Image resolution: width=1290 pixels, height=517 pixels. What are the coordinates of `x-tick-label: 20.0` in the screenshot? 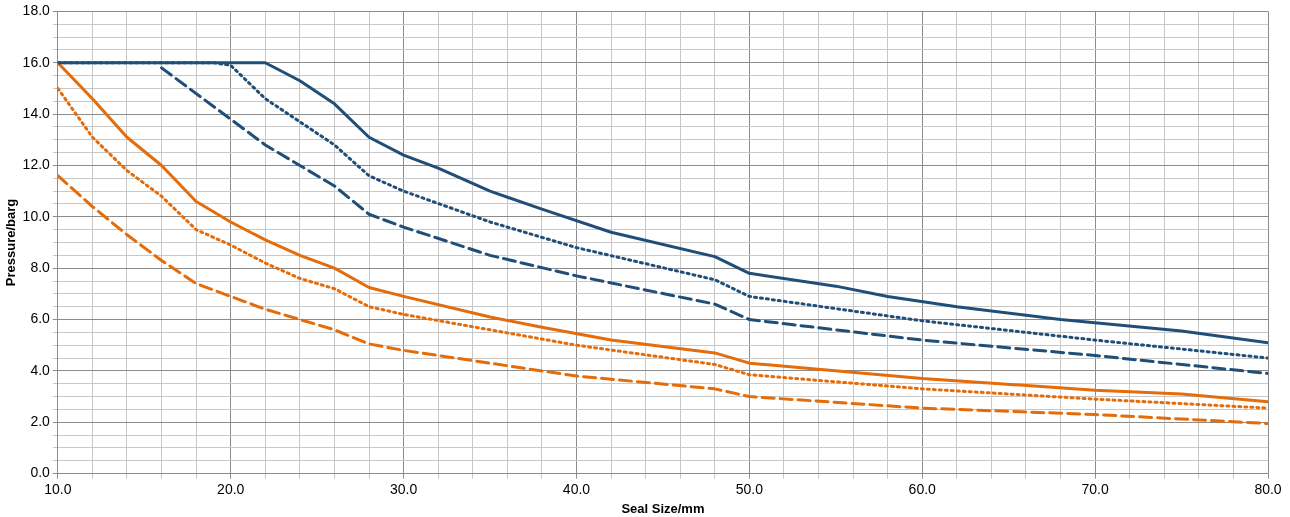 It's located at (231, 488).